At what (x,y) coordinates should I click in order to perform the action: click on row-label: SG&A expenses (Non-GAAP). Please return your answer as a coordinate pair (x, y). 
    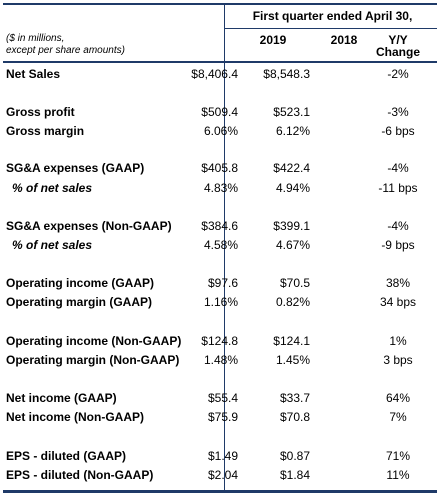
    Looking at the image, I should click on (89, 226).